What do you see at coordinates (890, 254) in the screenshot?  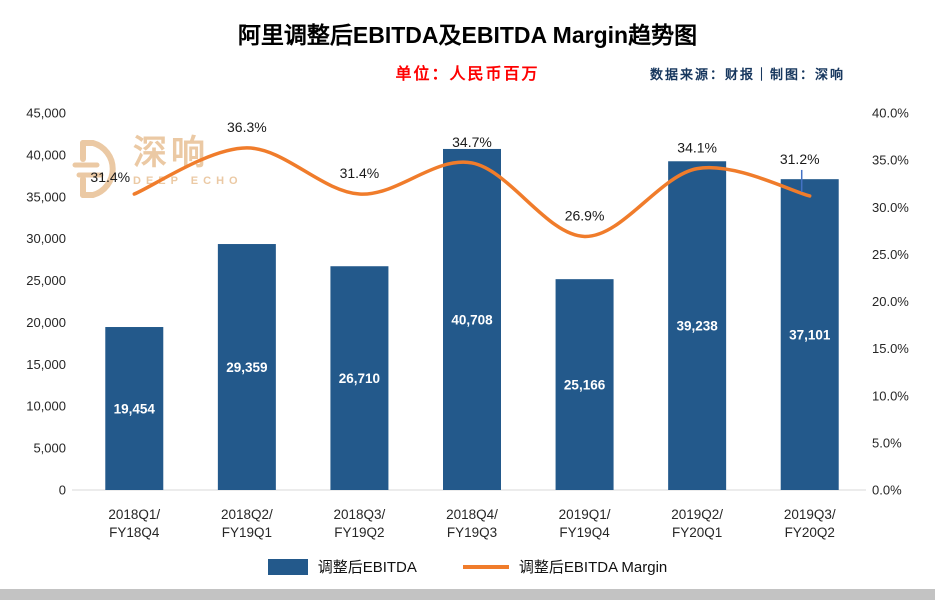 I see `right-axis-tick-label: 25.0%` at bounding box center [890, 254].